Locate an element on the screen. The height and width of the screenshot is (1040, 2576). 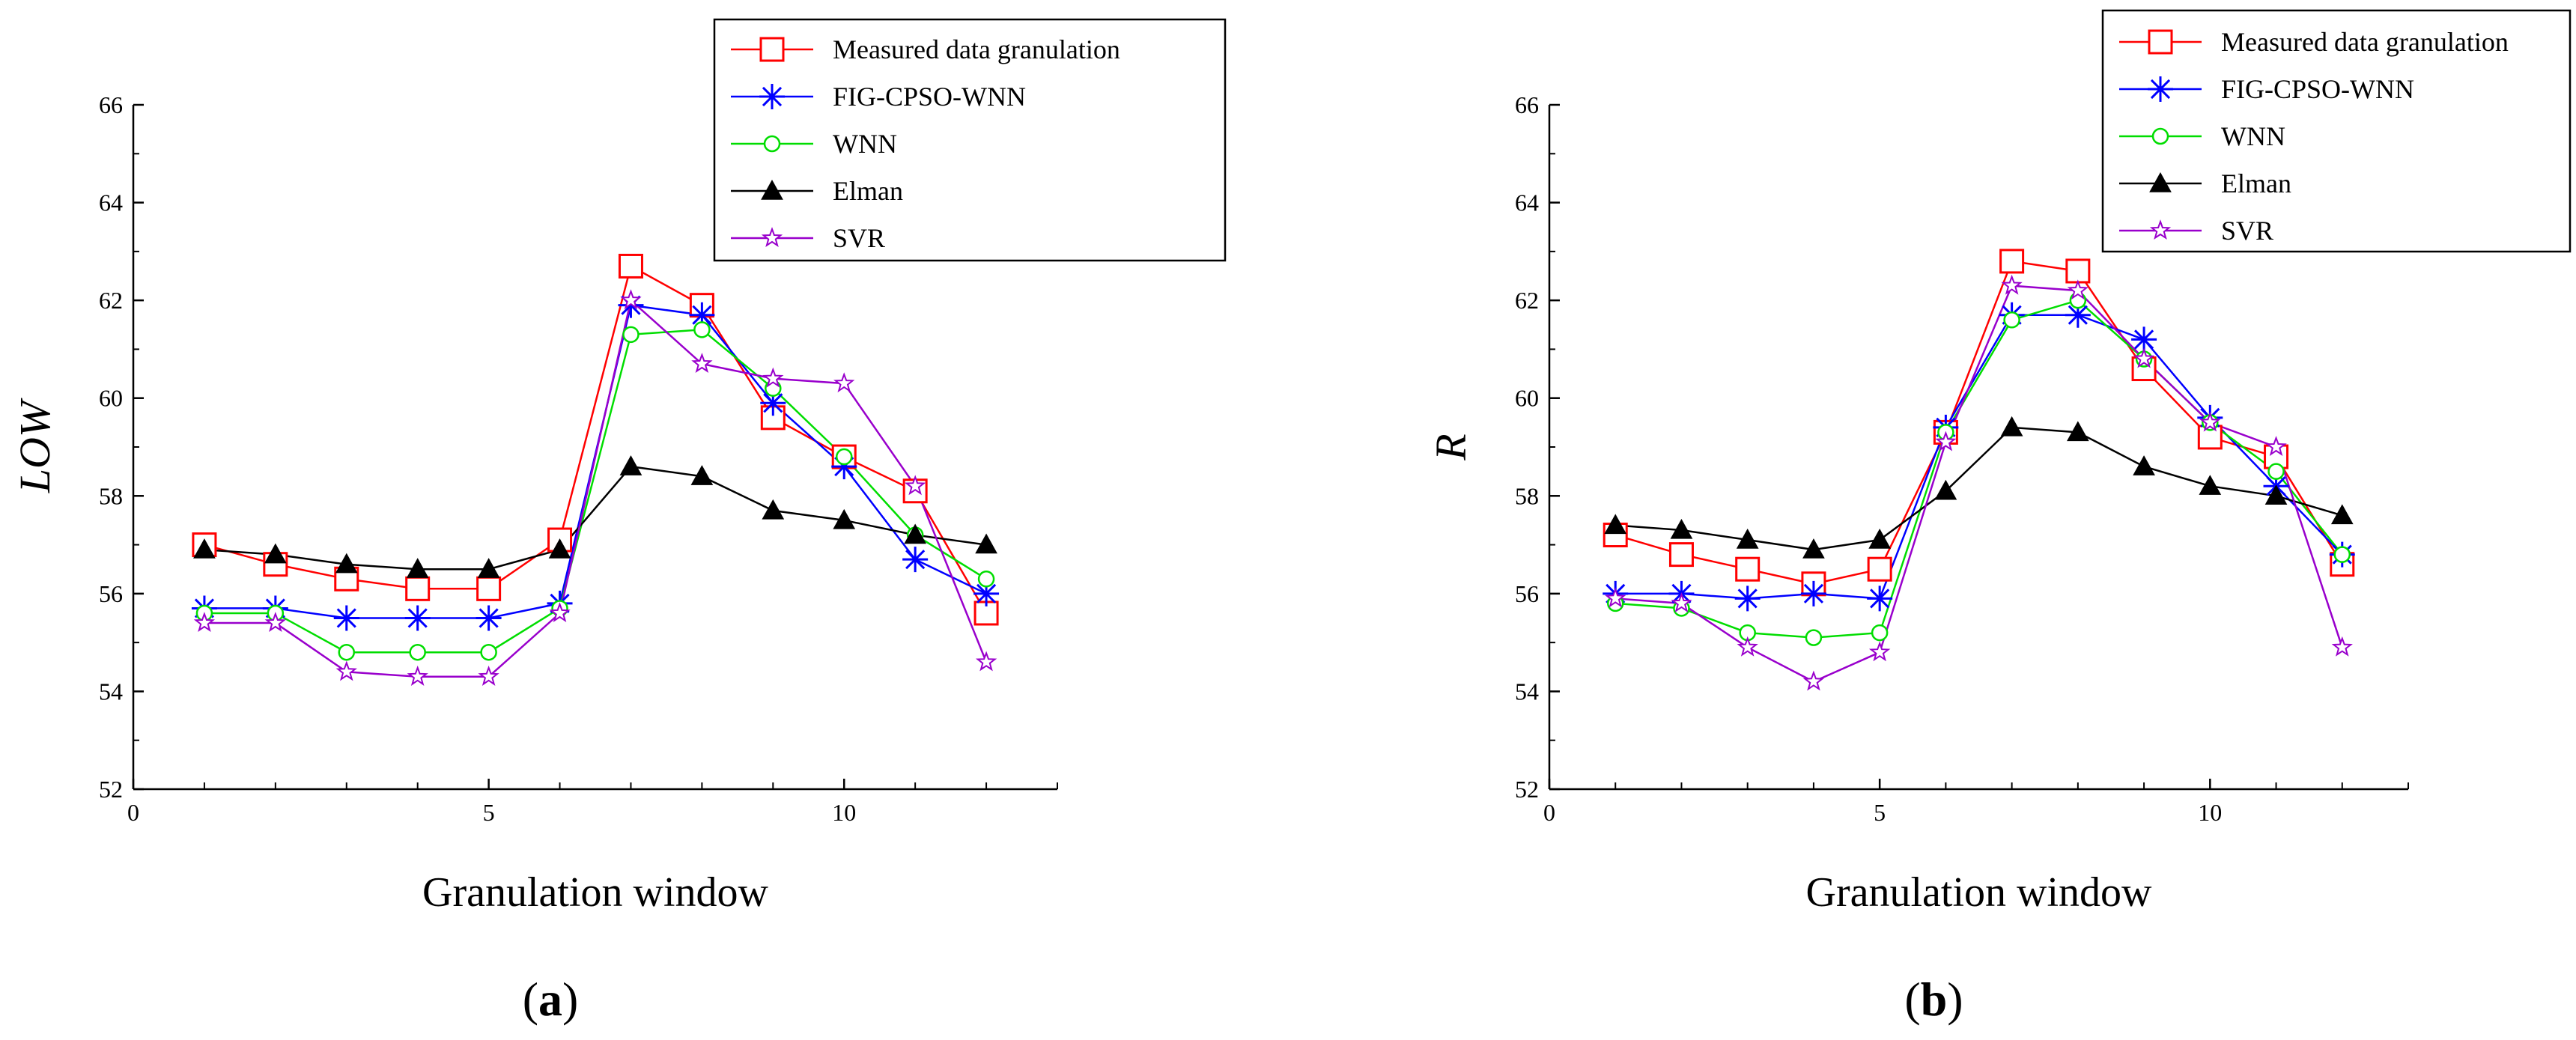
series-line-wnn is located at coordinates (595, 491).